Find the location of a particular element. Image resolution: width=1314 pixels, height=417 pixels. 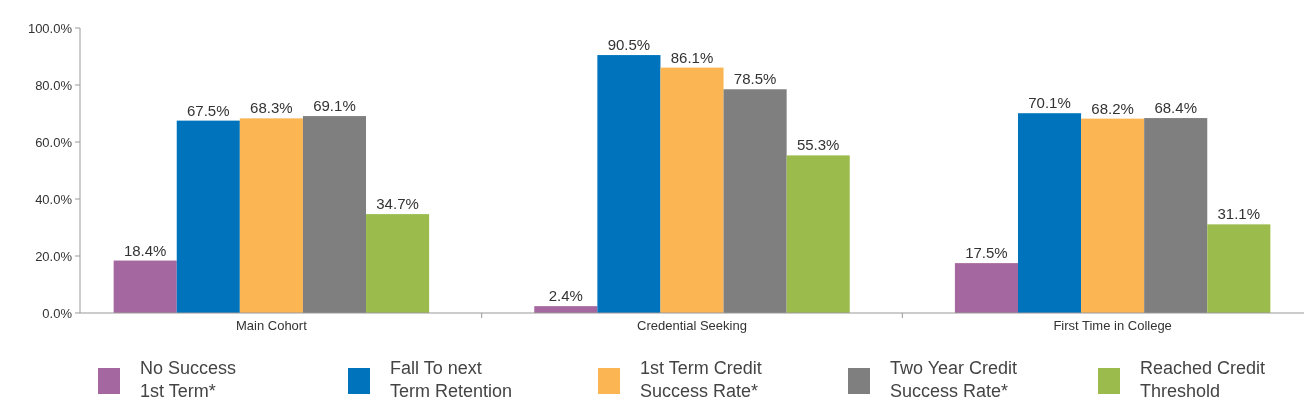

legend-label: Fall To next Term Retention is located at coordinates (451, 379).